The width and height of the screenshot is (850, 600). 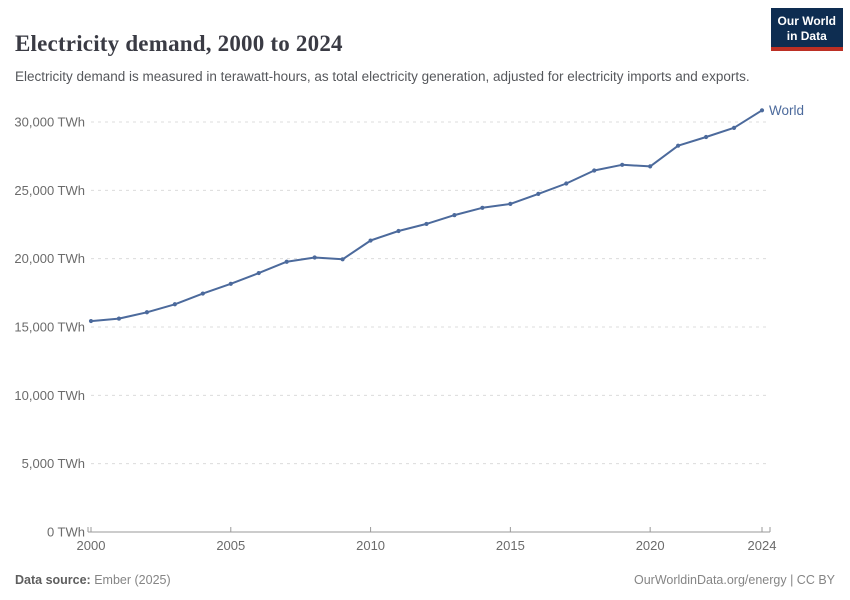 I want to click on data-source-label: Data source:, so click(x=53, y=580).